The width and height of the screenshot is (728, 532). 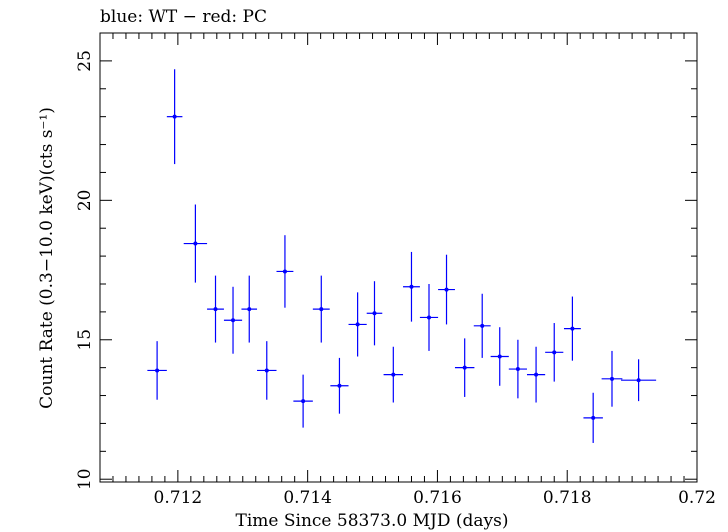 What do you see at coordinates (85, 340) in the screenshot?
I see `y-tick-label: 15` at bounding box center [85, 340].